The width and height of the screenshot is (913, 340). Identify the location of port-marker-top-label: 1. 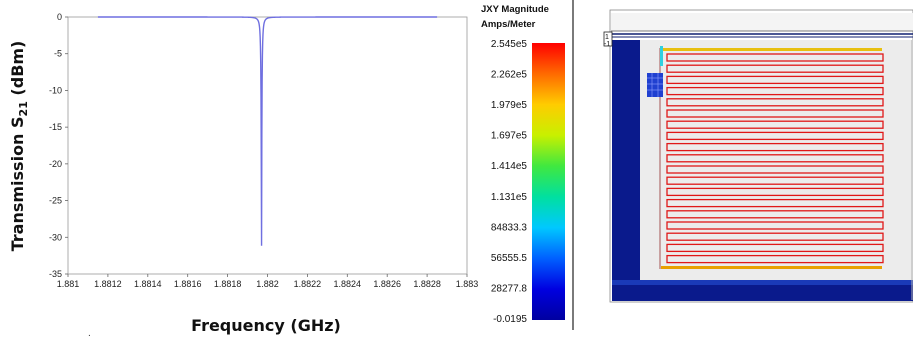
(607, 37).